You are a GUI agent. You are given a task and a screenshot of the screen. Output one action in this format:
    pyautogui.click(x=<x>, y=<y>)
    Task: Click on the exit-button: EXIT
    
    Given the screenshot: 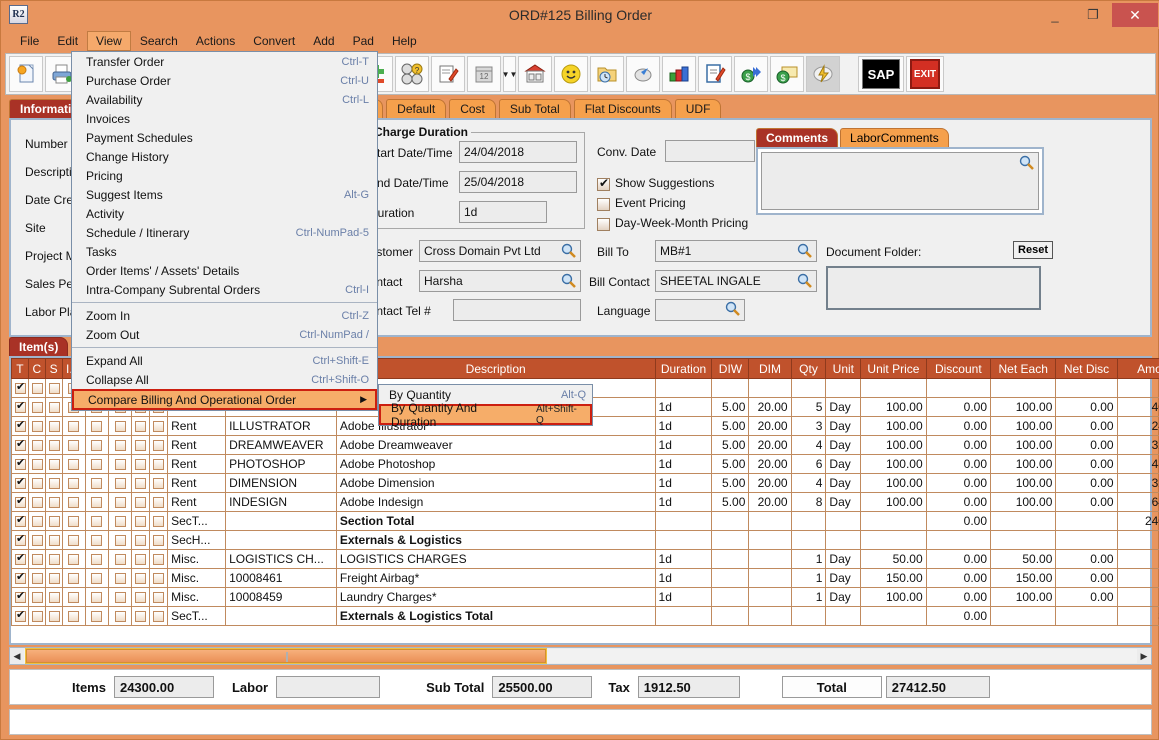 What is the action you would take?
    pyautogui.click(x=925, y=74)
    